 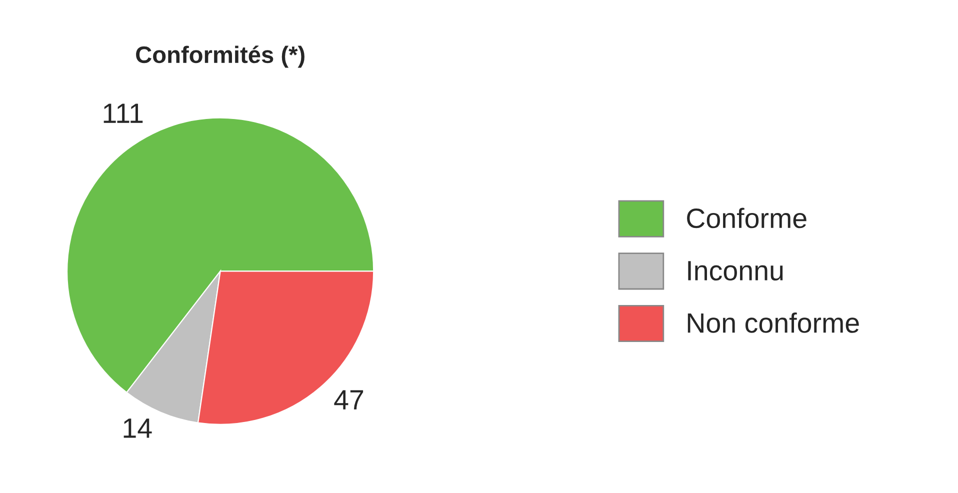 I want to click on chart-title: Conformités (*), so click(x=220, y=57).